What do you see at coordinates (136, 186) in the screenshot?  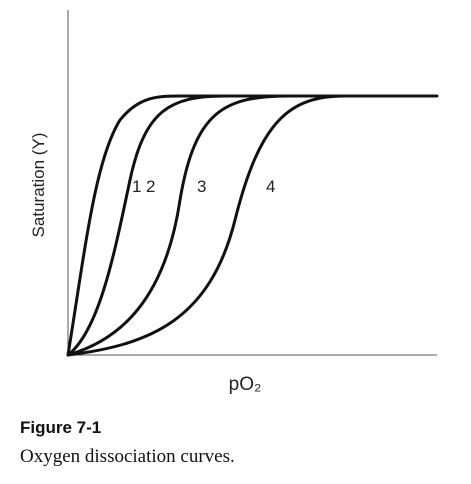 I see `curve-label: 1` at bounding box center [136, 186].